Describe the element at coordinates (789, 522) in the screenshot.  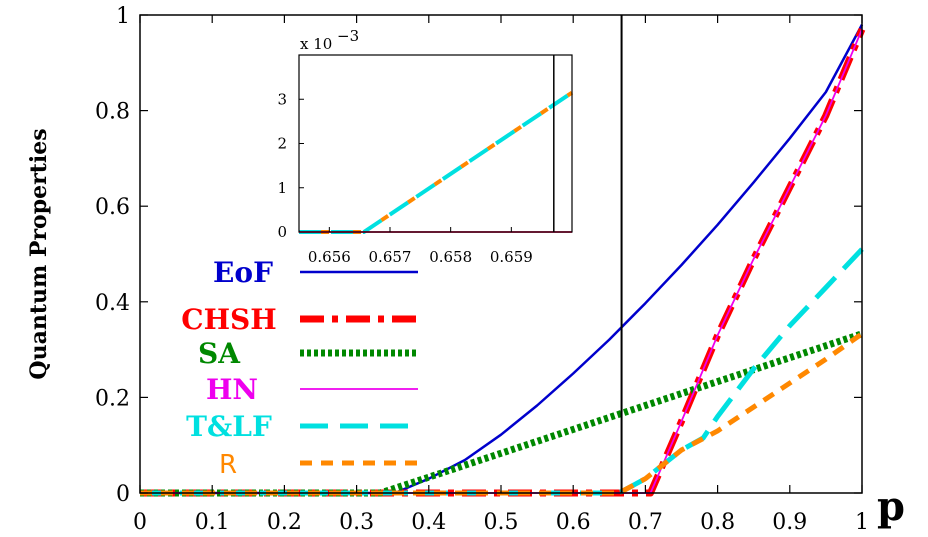
I see `x-tick-label: 0.9` at that location.